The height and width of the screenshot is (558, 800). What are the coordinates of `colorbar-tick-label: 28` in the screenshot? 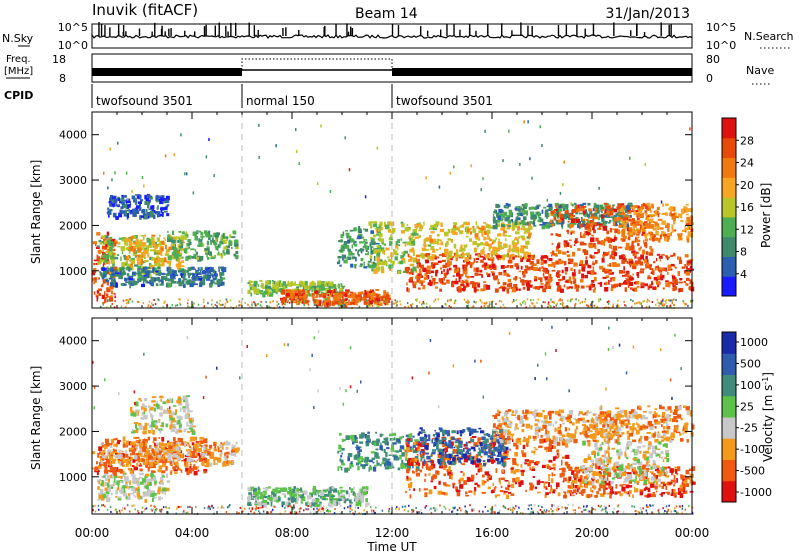 It's located at (747, 140).